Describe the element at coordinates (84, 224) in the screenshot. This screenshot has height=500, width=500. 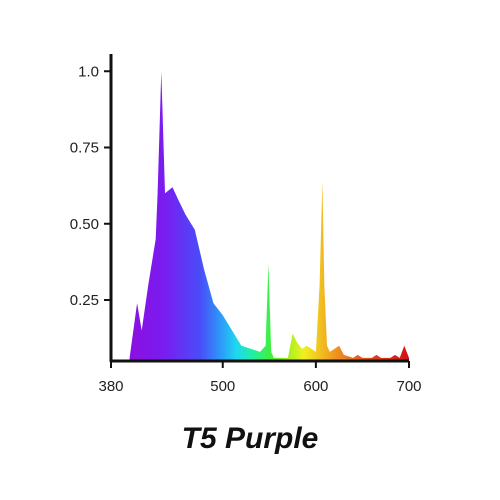
I see `y-tick-label: 0.50` at that location.